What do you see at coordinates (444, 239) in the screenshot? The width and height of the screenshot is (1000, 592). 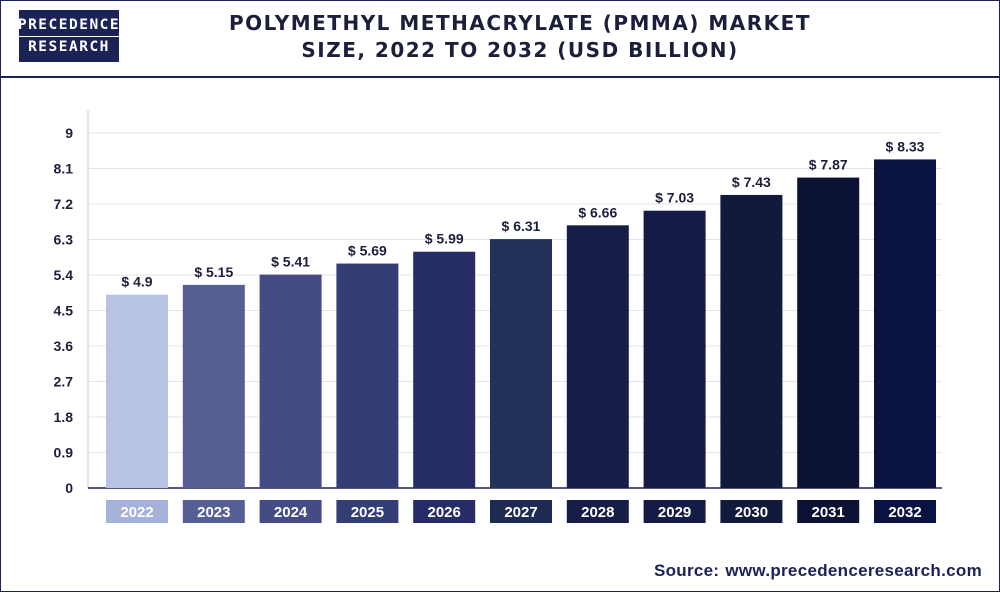 I see `bar-value-label: $ 5.99` at bounding box center [444, 239].